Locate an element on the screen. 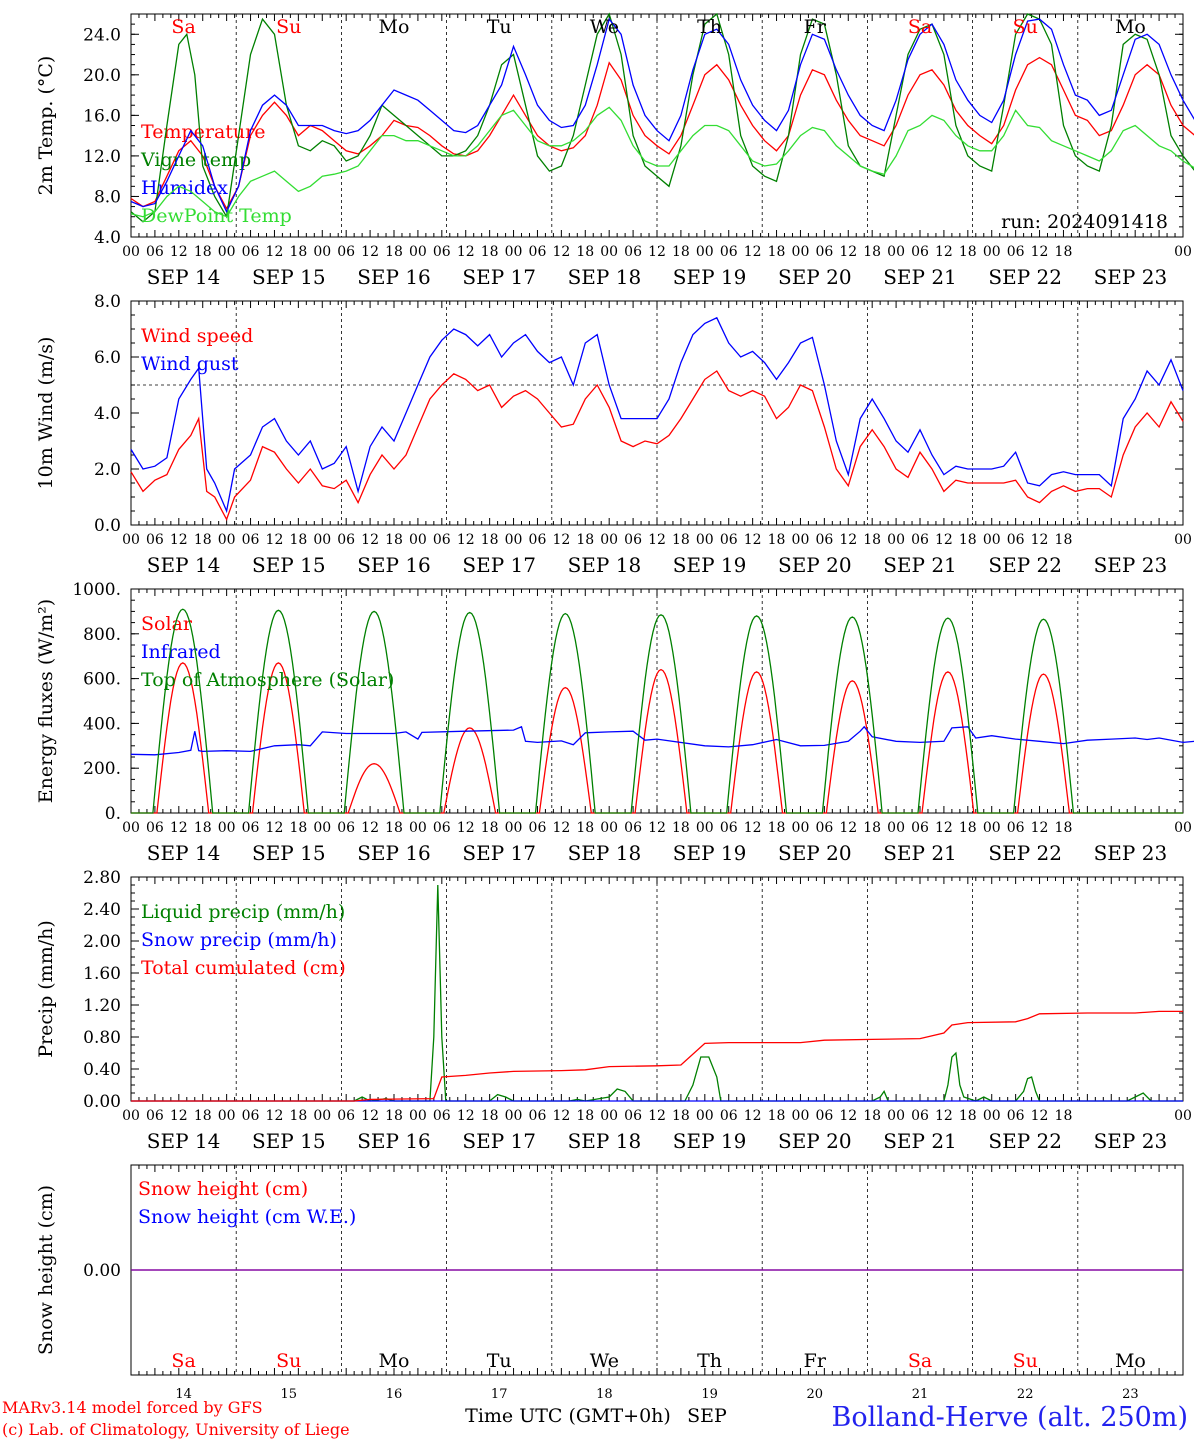 This screenshot has width=1194, height=1440. y-axis-title: 10m Wind (m/s) is located at coordinates (46, 413).